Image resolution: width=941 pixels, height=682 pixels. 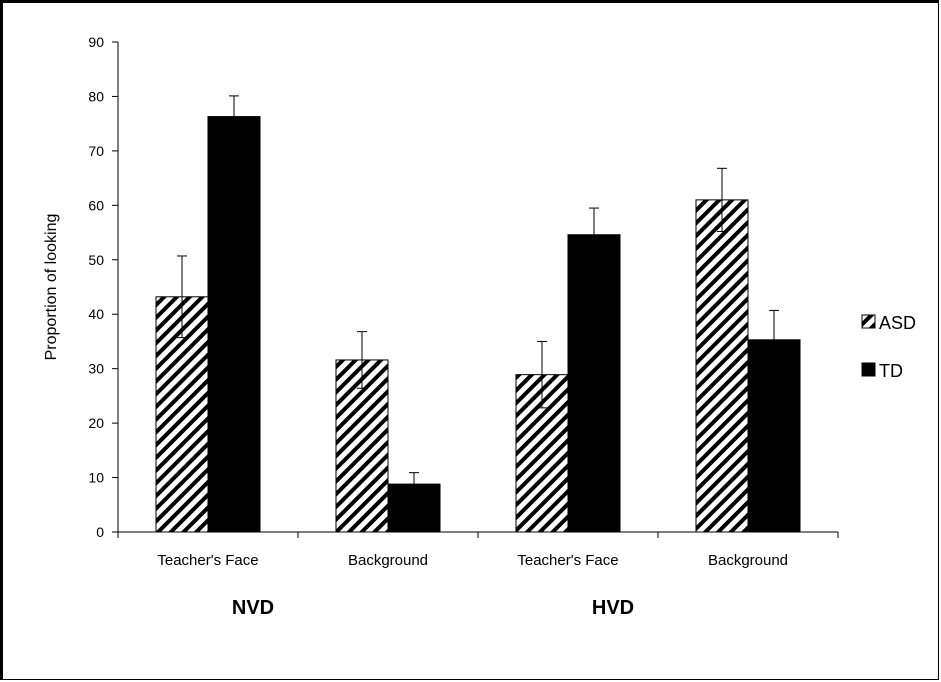 What do you see at coordinates (96, 205) in the screenshot?
I see `y-tick-label: 60` at bounding box center [96, 205].